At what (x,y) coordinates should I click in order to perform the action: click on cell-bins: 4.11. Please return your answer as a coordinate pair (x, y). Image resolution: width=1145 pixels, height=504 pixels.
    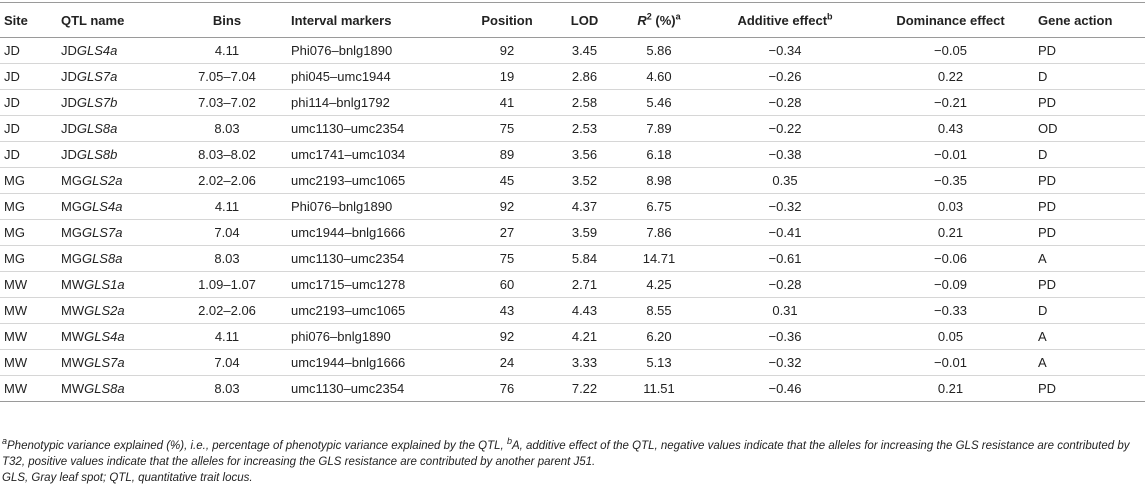
    Looking at the image, I should click on (227, 206).